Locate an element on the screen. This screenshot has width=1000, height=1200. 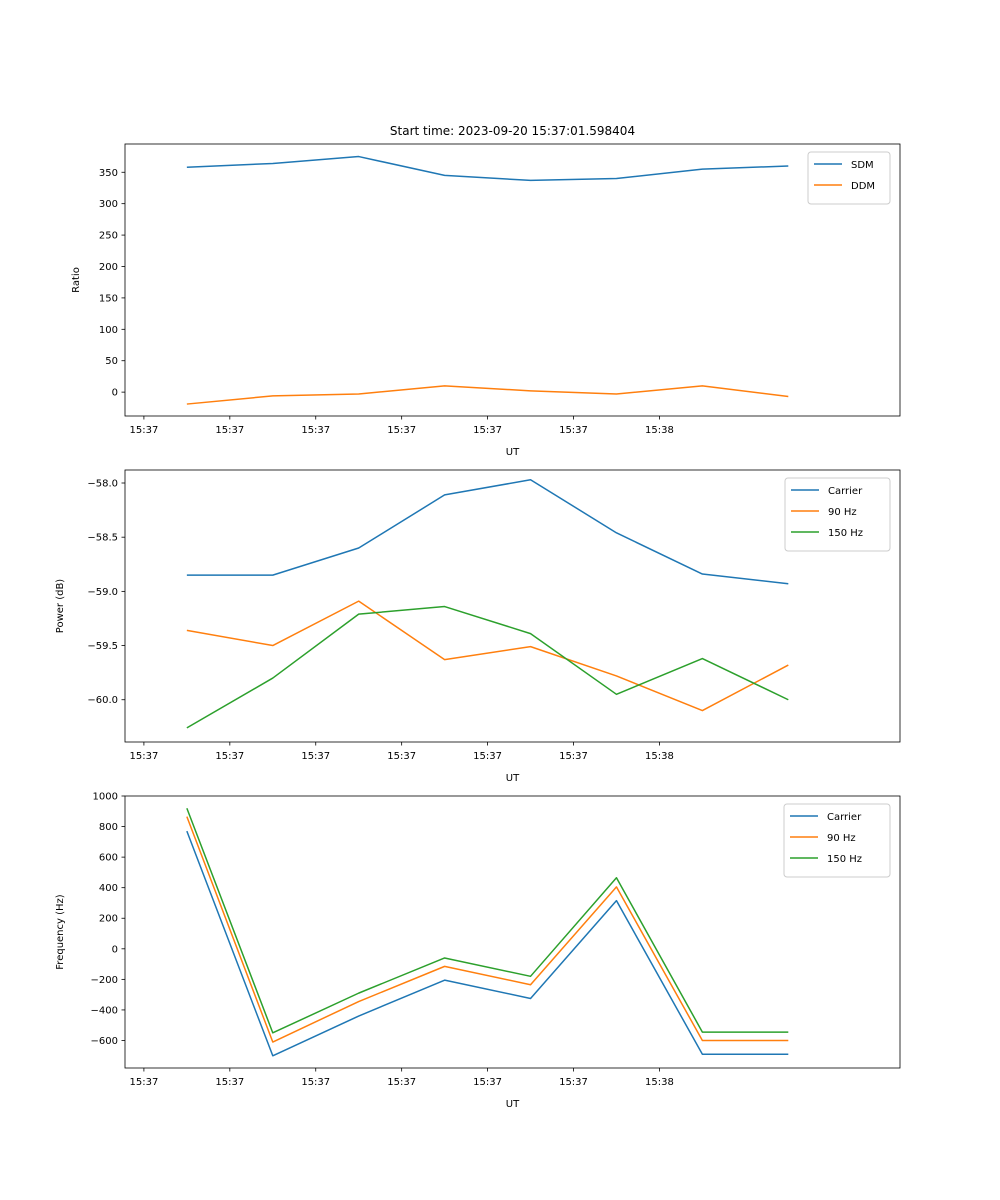
legend-label-2-2: 150 Hz is located at coordinates (844, 859).